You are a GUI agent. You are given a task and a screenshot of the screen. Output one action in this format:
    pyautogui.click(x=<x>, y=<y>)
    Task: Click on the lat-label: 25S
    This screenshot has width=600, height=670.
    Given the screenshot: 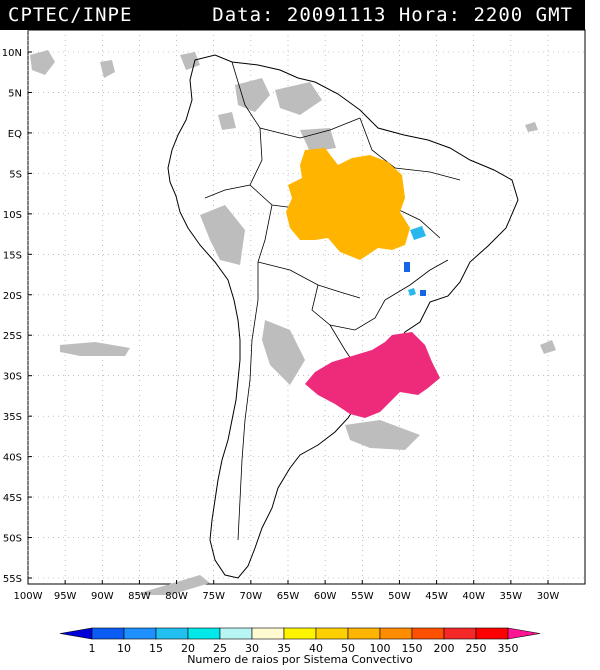 What is the action you would take?
    pyautogui.click(x=12, y=336)
    